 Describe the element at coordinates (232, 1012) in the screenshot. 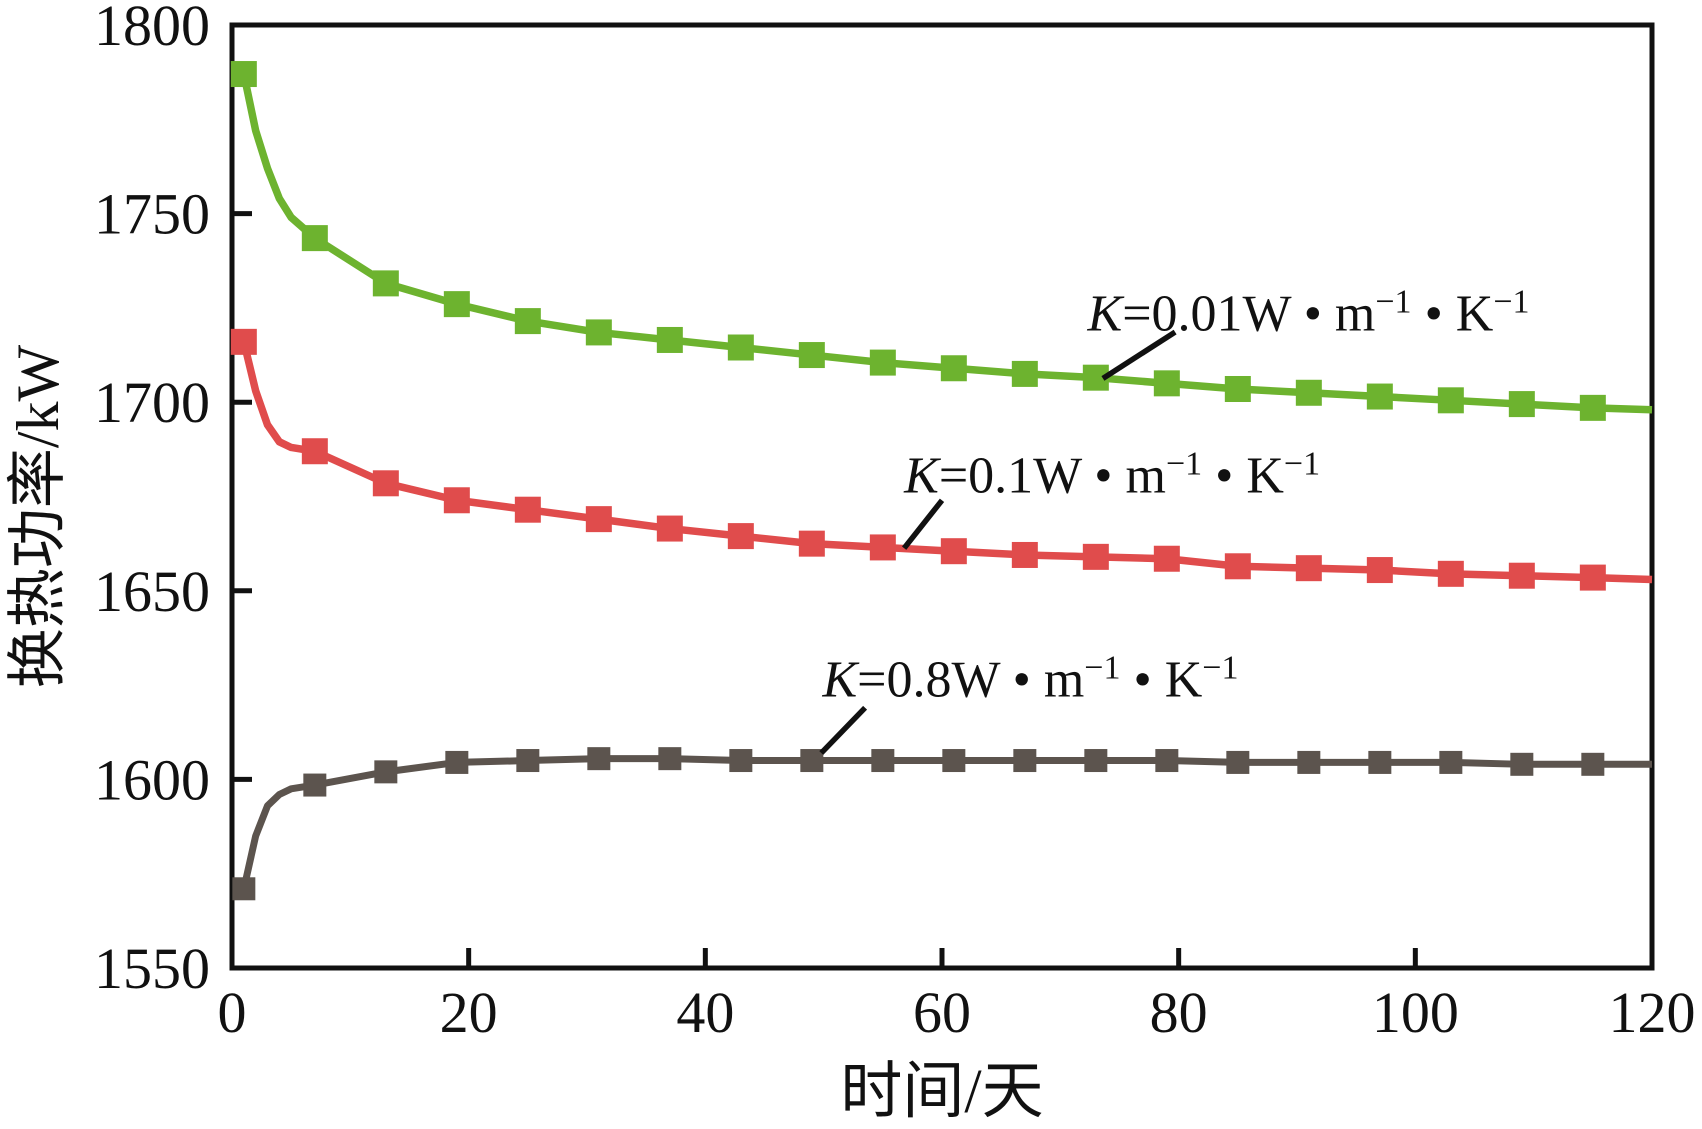

I see `x-tick-label: 0` at that location.